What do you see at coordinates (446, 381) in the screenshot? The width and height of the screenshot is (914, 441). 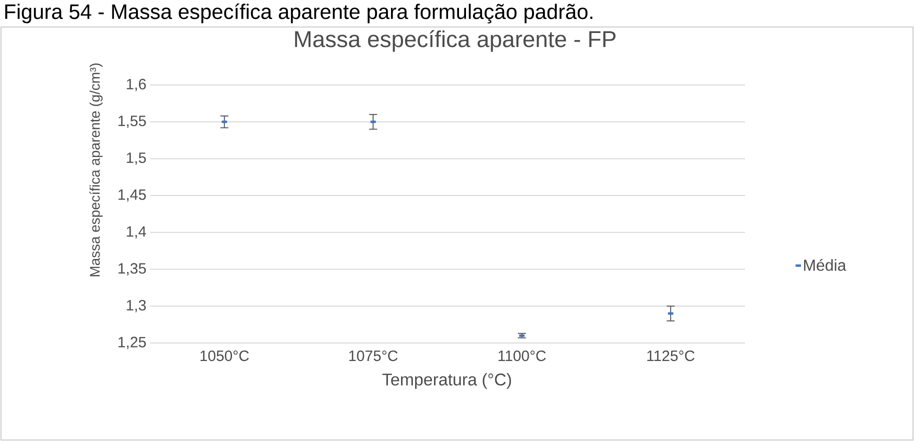 I see `x-axis-title: Temperatura (°C)` at bounding box center [446, 381].